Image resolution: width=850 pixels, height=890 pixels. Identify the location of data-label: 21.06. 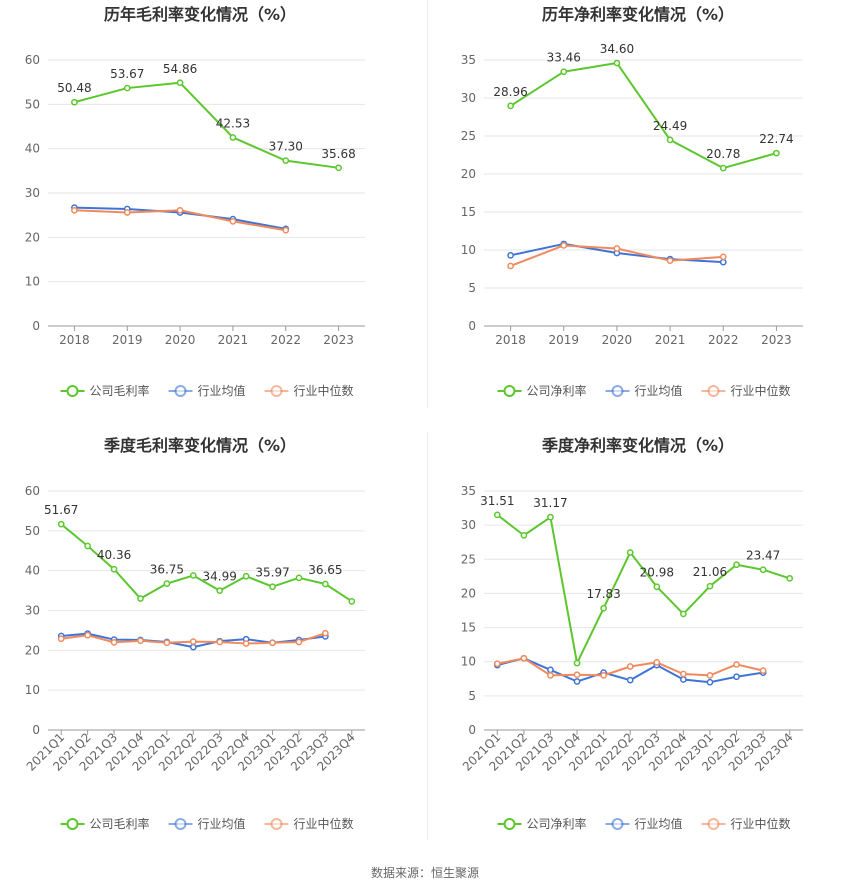
(710, 572).